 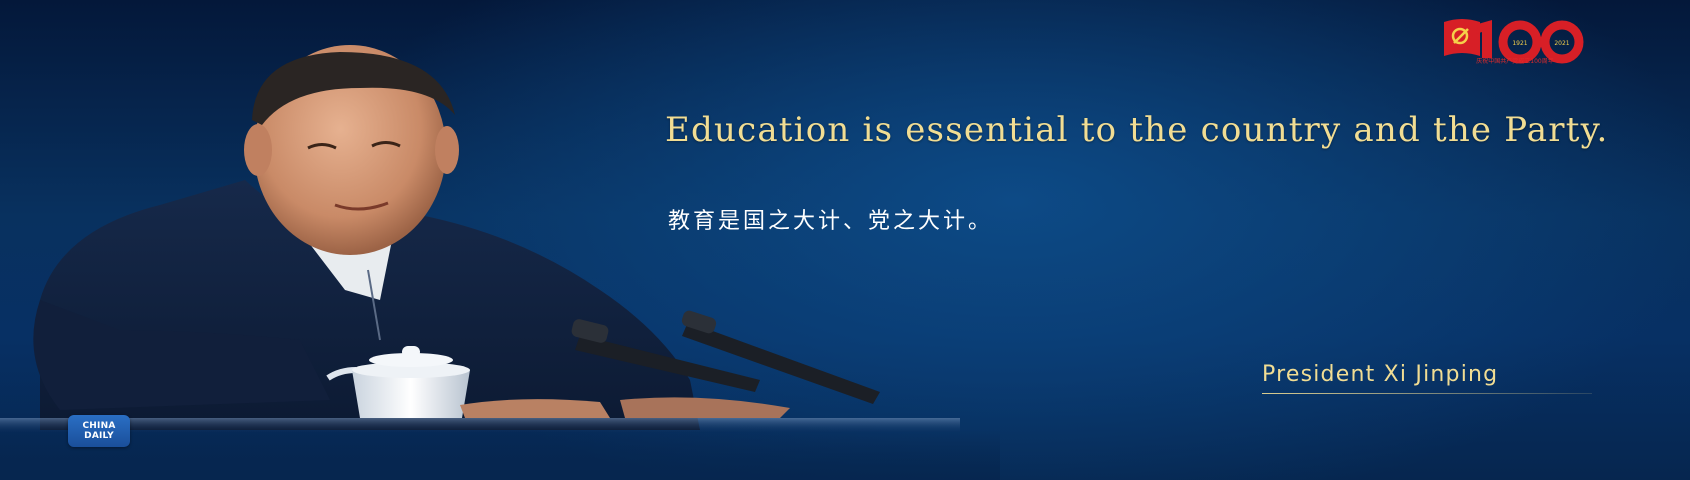 I want to click on china-daily-logo: CHINA DAILY, so click(x=99, y=431).